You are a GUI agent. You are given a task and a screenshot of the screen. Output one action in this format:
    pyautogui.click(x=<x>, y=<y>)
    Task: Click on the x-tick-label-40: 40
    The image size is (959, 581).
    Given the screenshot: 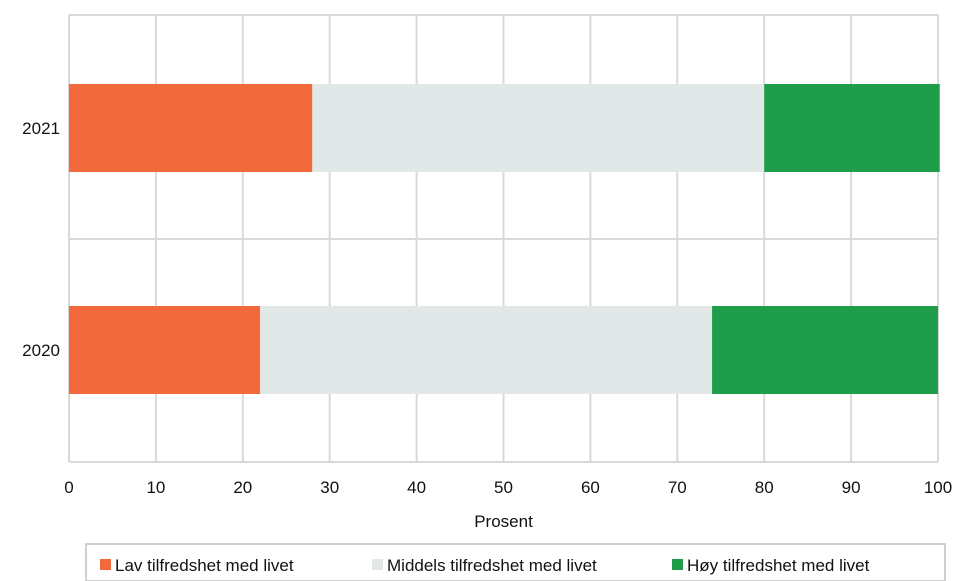 What is the action you would take?
    pyautogui.click(x=416, y=487)
    